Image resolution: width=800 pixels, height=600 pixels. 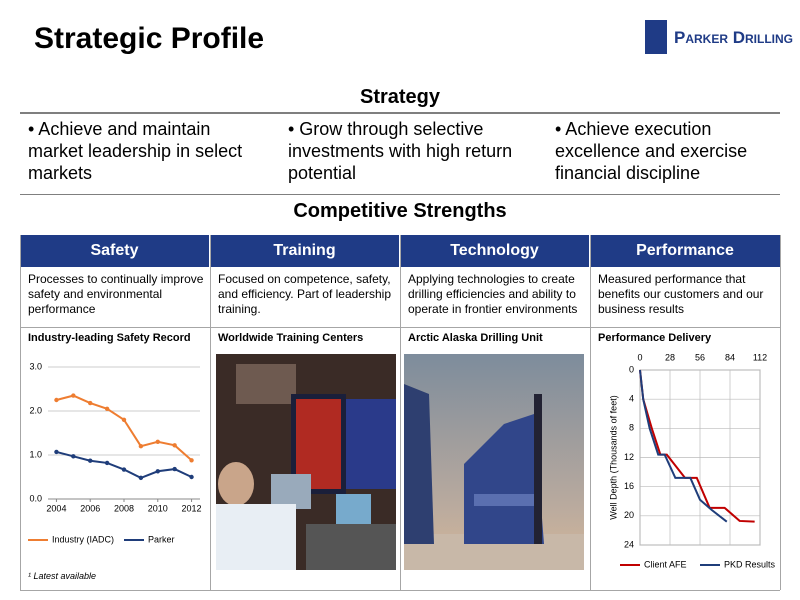 What do you see at coordinates (629, 457) in the screenshot?
I see `y-tick-label: 12` at bounding box center [629, 457].